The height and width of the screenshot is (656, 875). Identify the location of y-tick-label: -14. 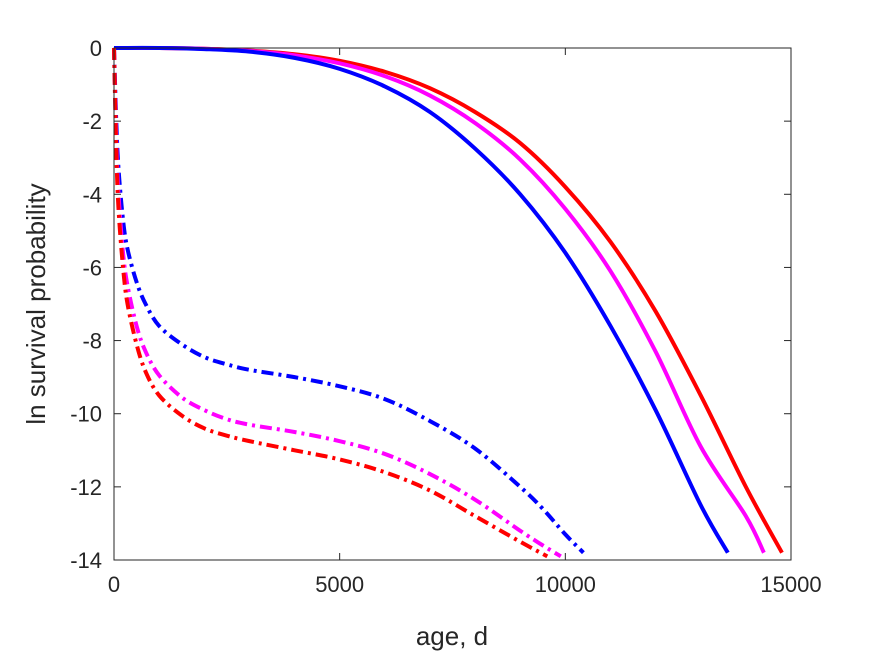
(86, 560).